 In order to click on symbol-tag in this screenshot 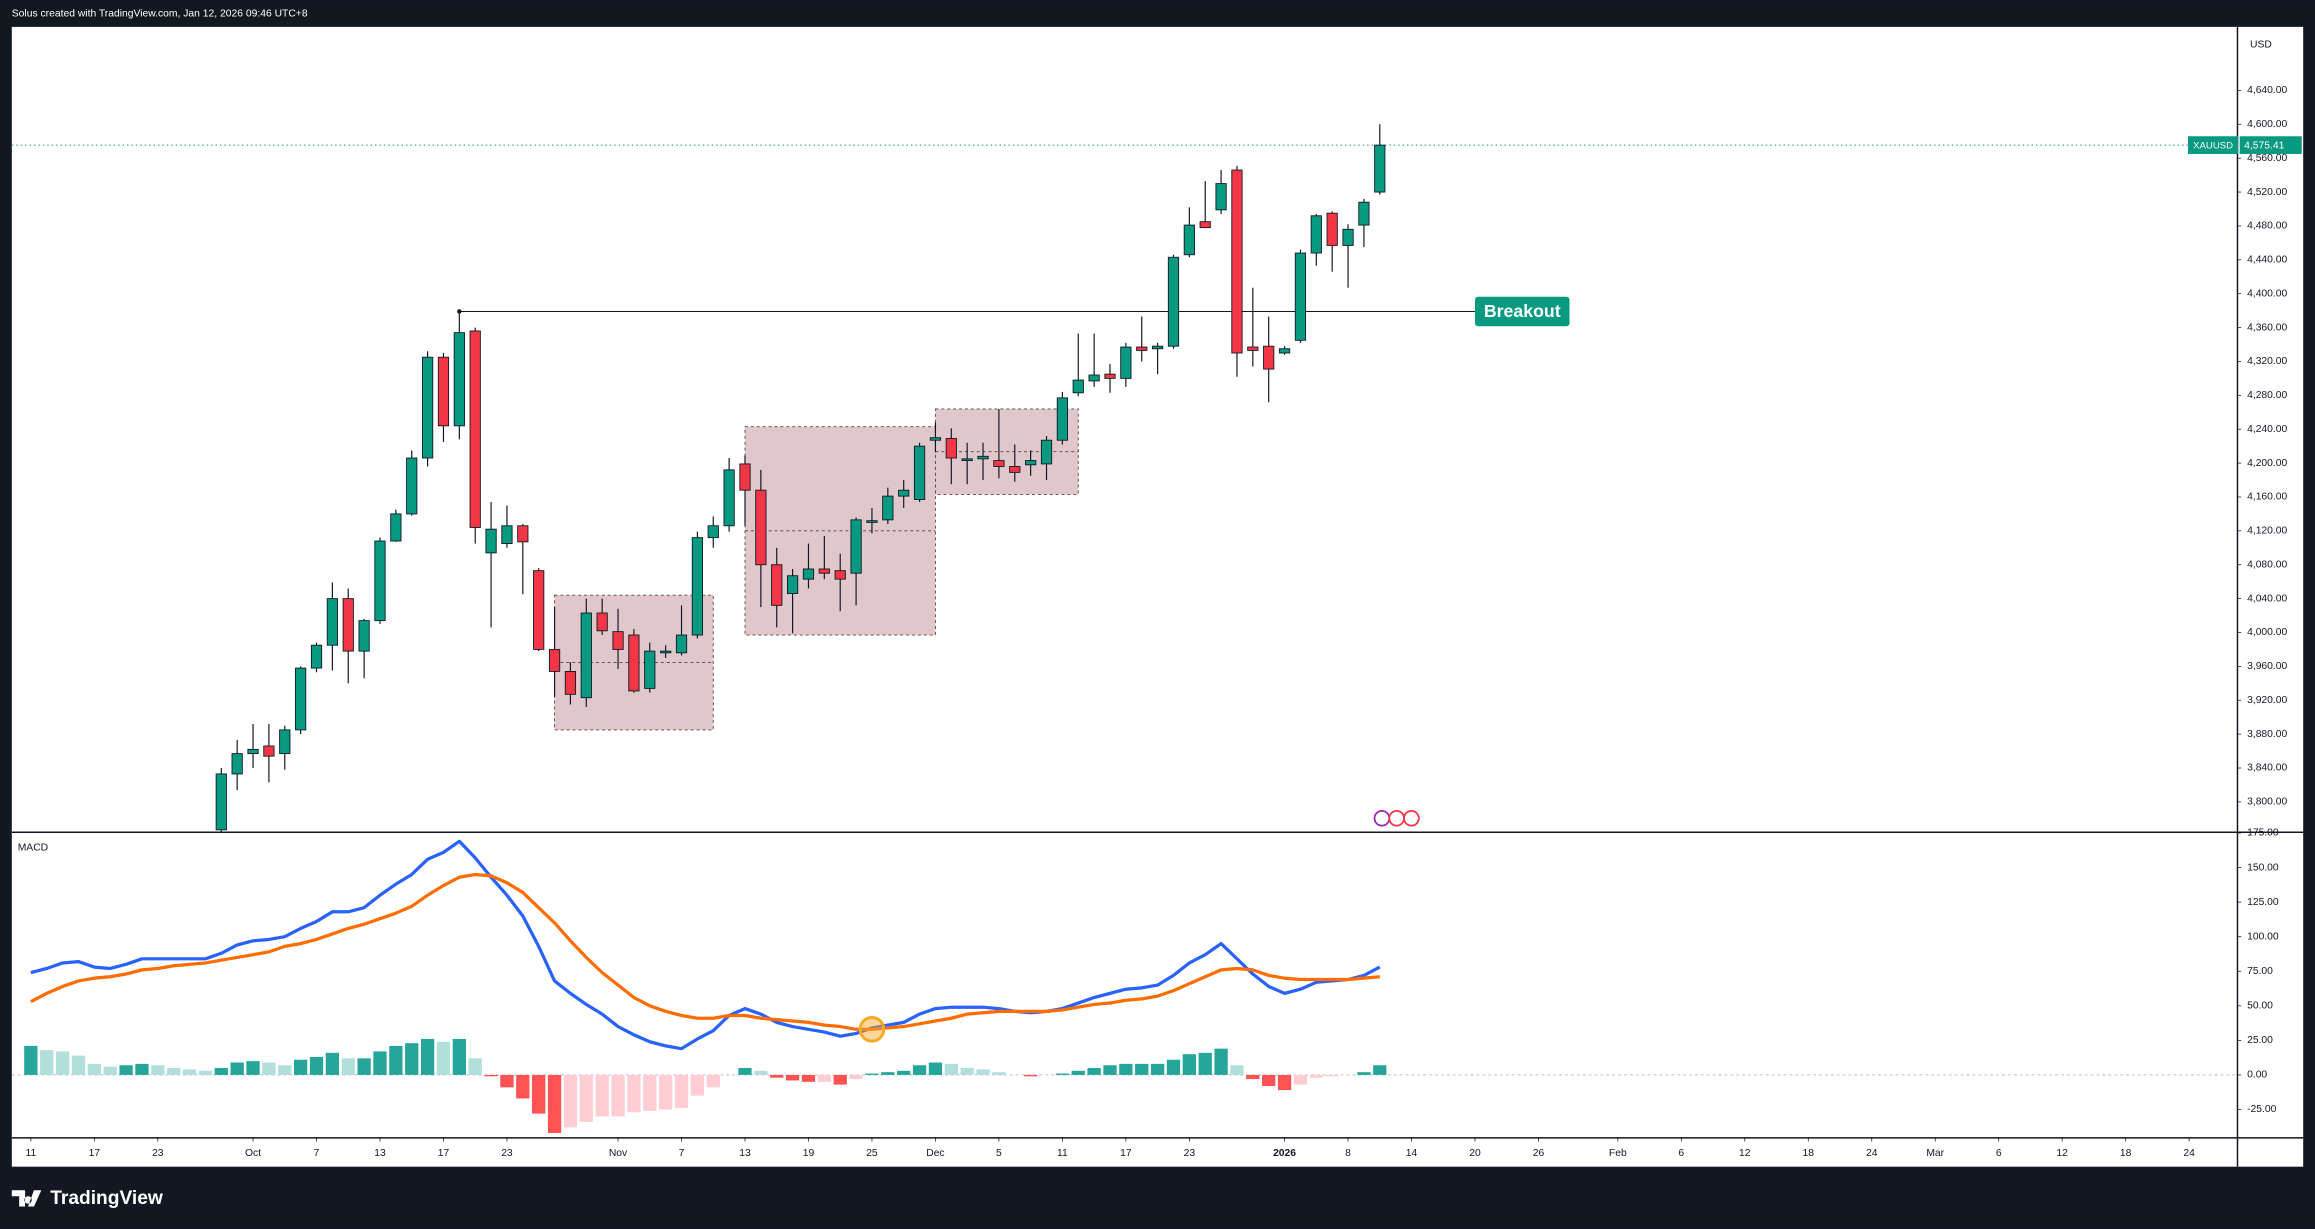, I will do `click(2213, 145)`.